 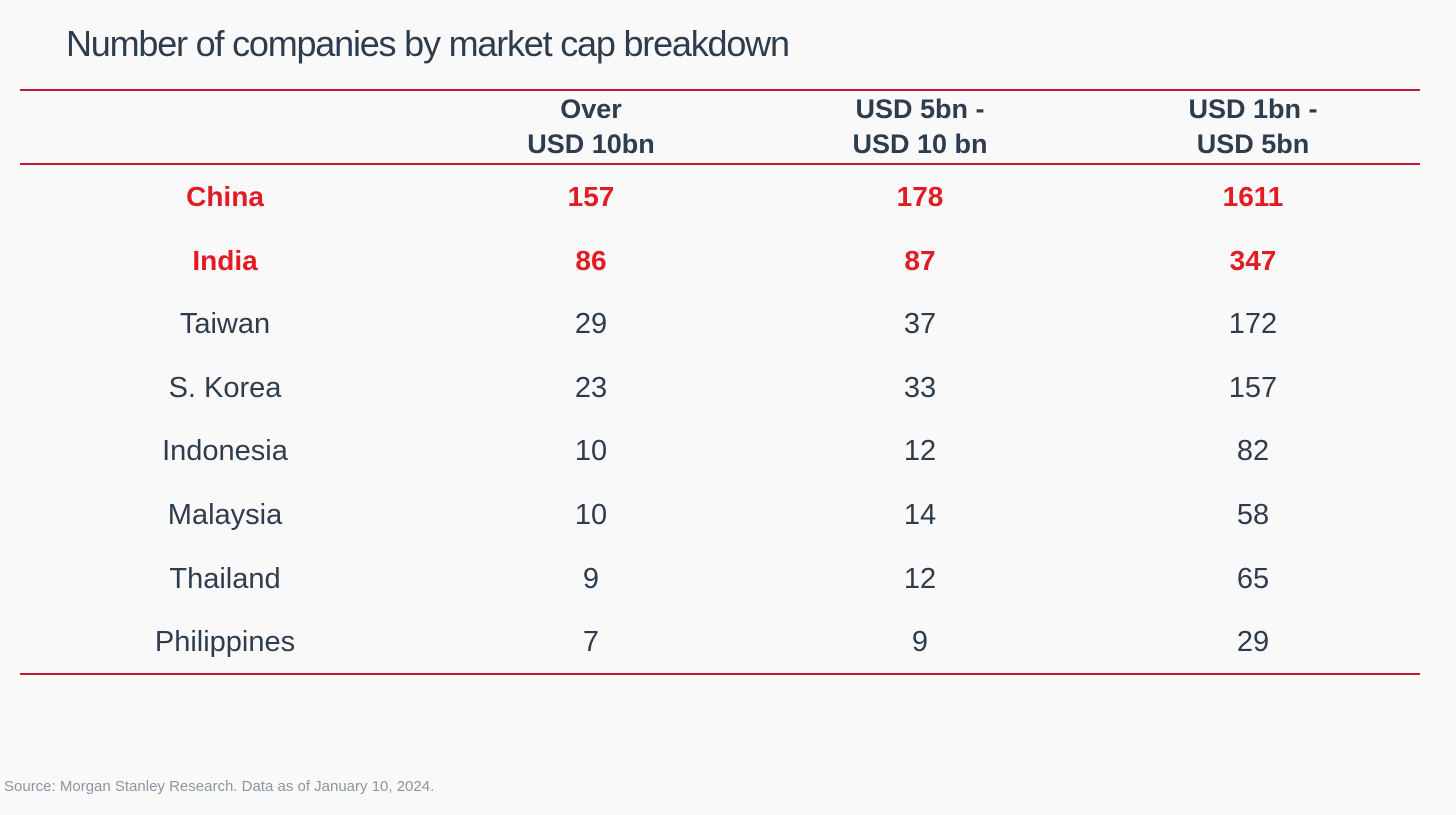 I want to click on bottom-rule, so click(x=720, y=674).